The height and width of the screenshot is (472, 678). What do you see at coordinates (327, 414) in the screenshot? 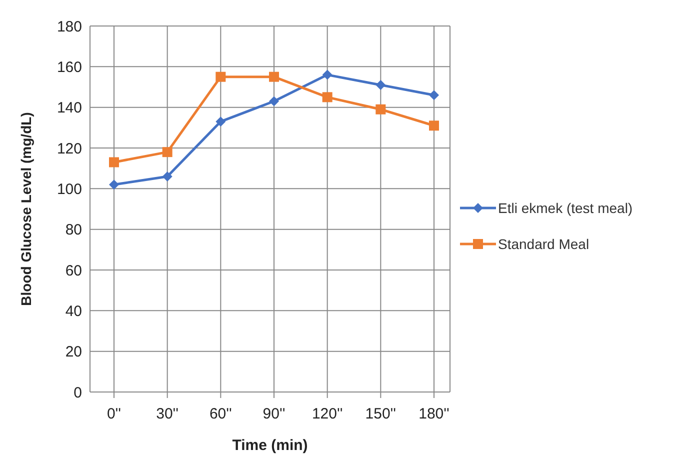
I see `x-tick-label: 120''` at bounding box center [327, 414].